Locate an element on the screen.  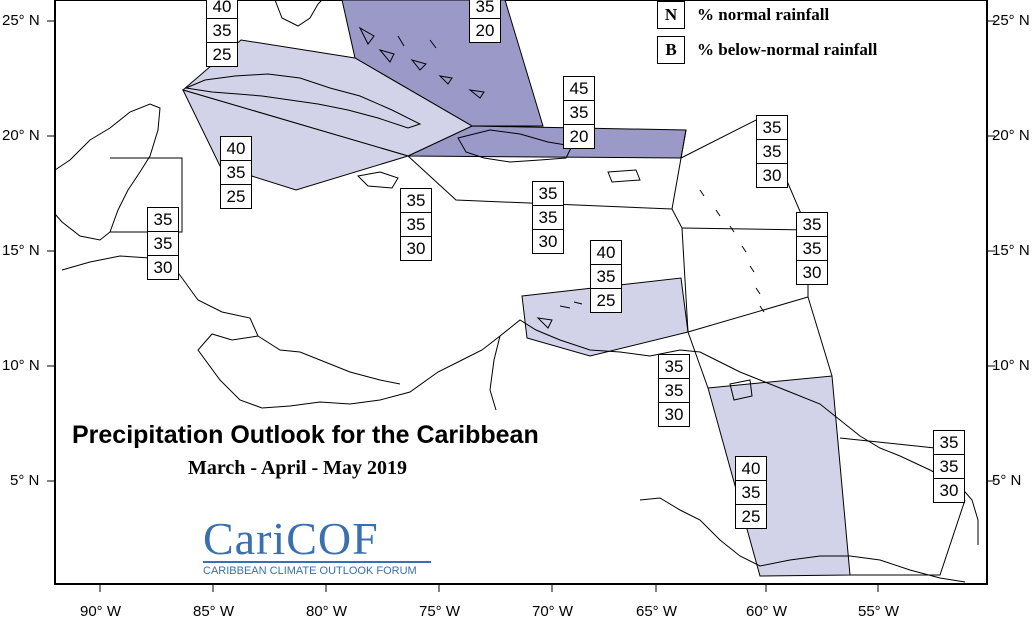
prob-box-belize: 35 35 30 is located at coordinates (163, 243).